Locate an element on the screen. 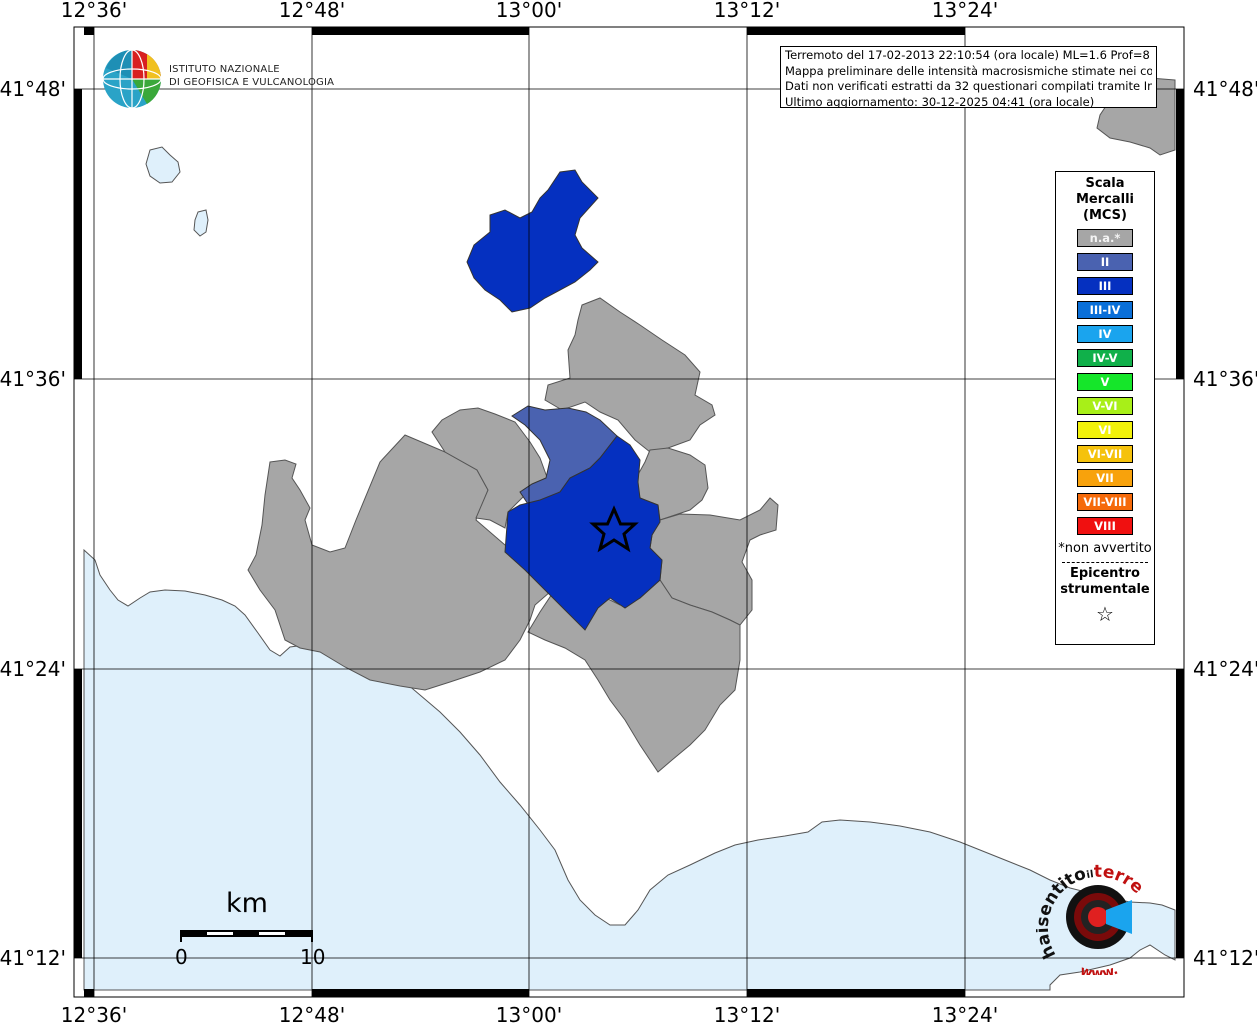  legend-item: III-IV is located at coordinates (1105, 310).